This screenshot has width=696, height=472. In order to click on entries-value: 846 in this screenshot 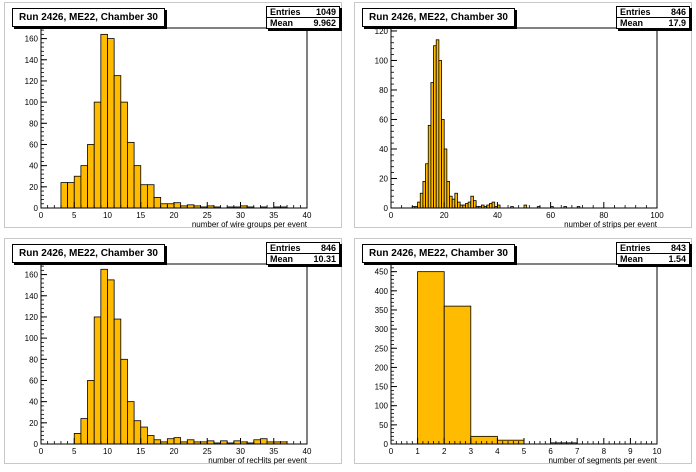, I will do `click(328, 248)`.